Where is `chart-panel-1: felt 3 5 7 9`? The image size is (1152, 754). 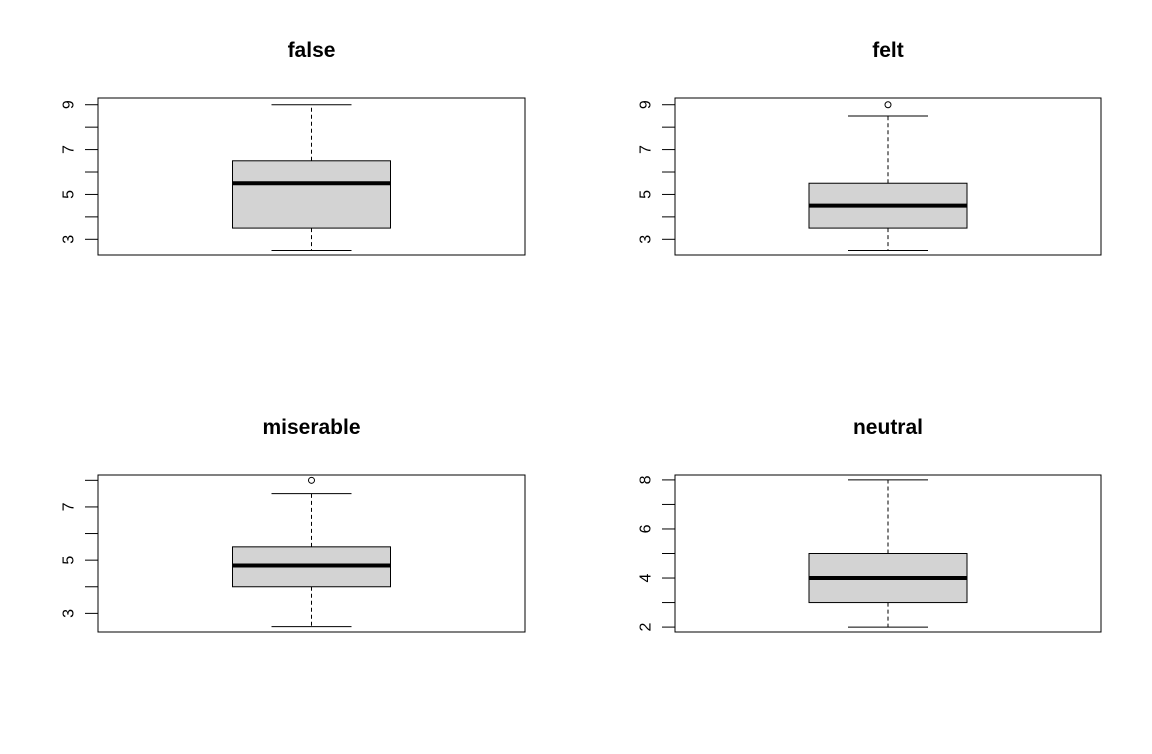
chart-panel-1: felt 3 5 7 9 is located at coordinates (870, 147).